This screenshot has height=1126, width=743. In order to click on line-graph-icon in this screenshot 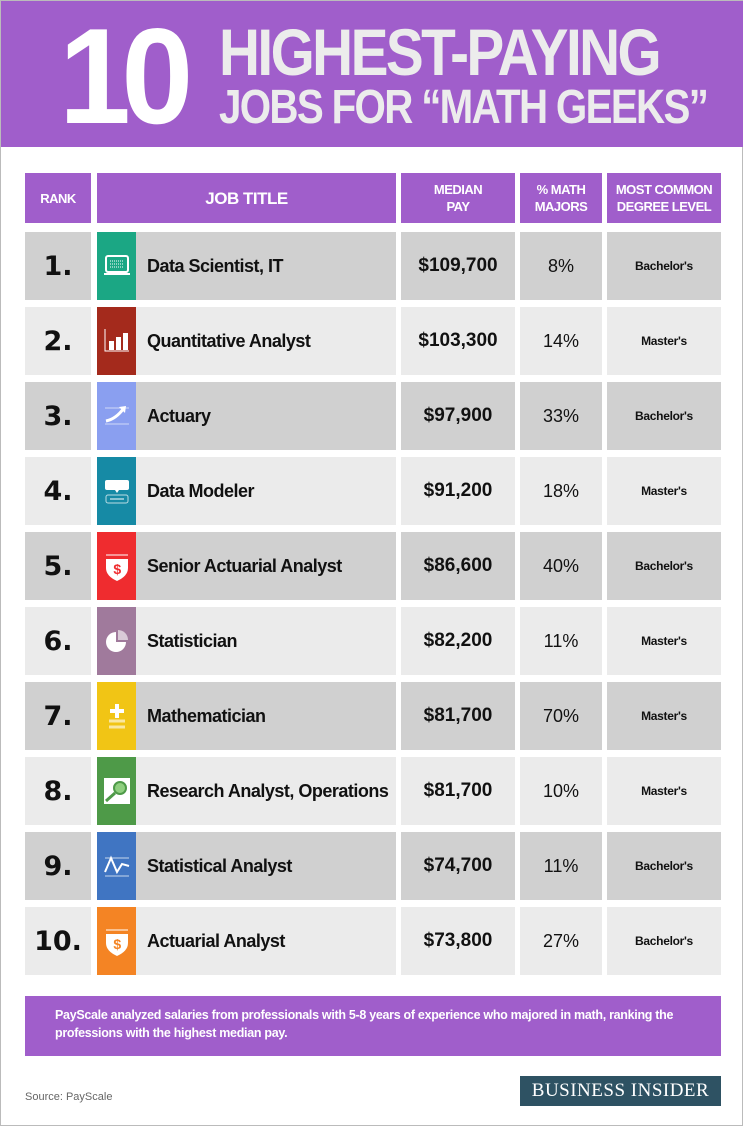, I will do `click(116, 866)`.